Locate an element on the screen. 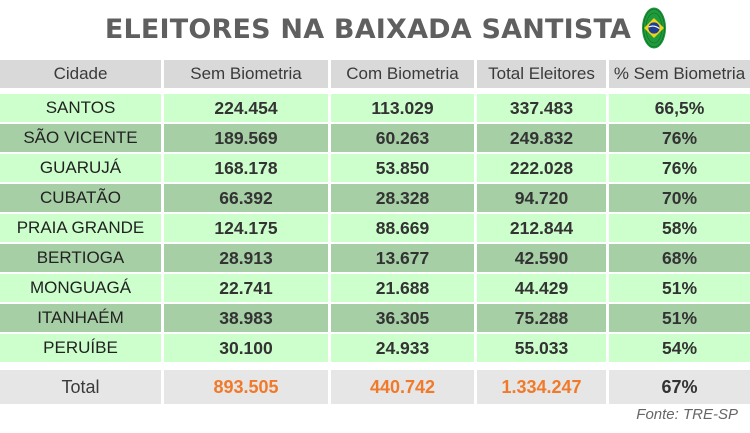  total-eleitores-cell: 94.720 is located at coordinates (543, 199).